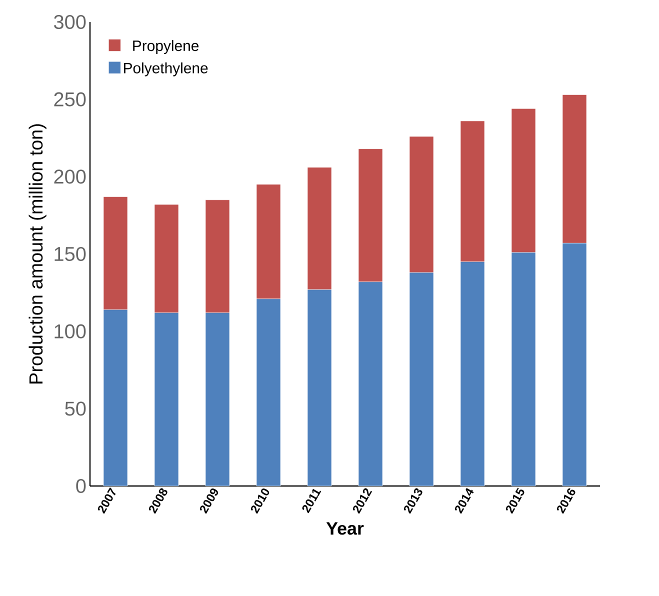 The image size is (659, 596). I want to click on y-tick-label: 300, so click(70, 22).